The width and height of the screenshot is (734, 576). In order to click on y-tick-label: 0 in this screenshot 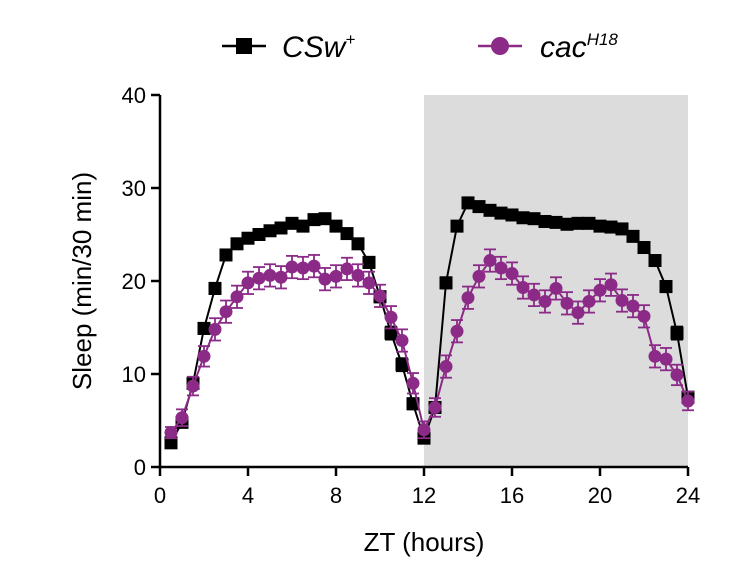, I will do `click(140, 467)`.